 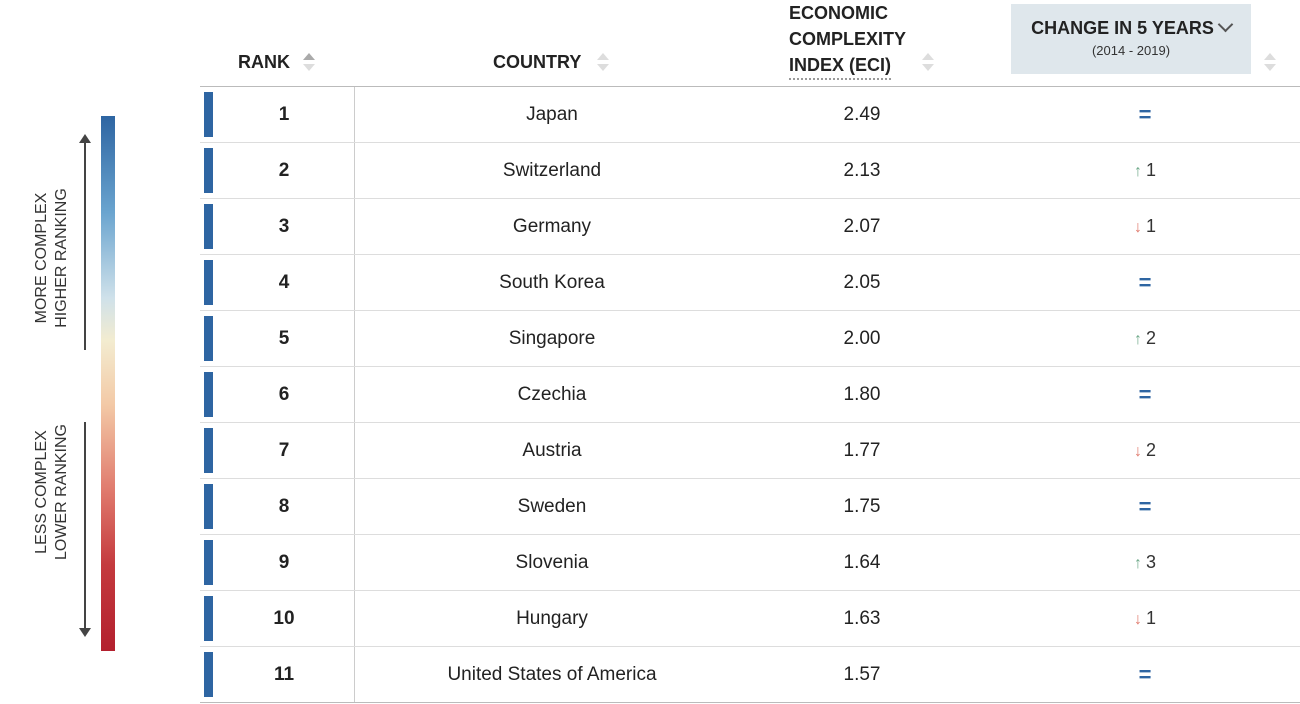 What do you see at coordinates (750, 451) in the screenshot?
I see `table-row: 7 Austria 1.77 ↓ 2` at bounding box center [750, 451].